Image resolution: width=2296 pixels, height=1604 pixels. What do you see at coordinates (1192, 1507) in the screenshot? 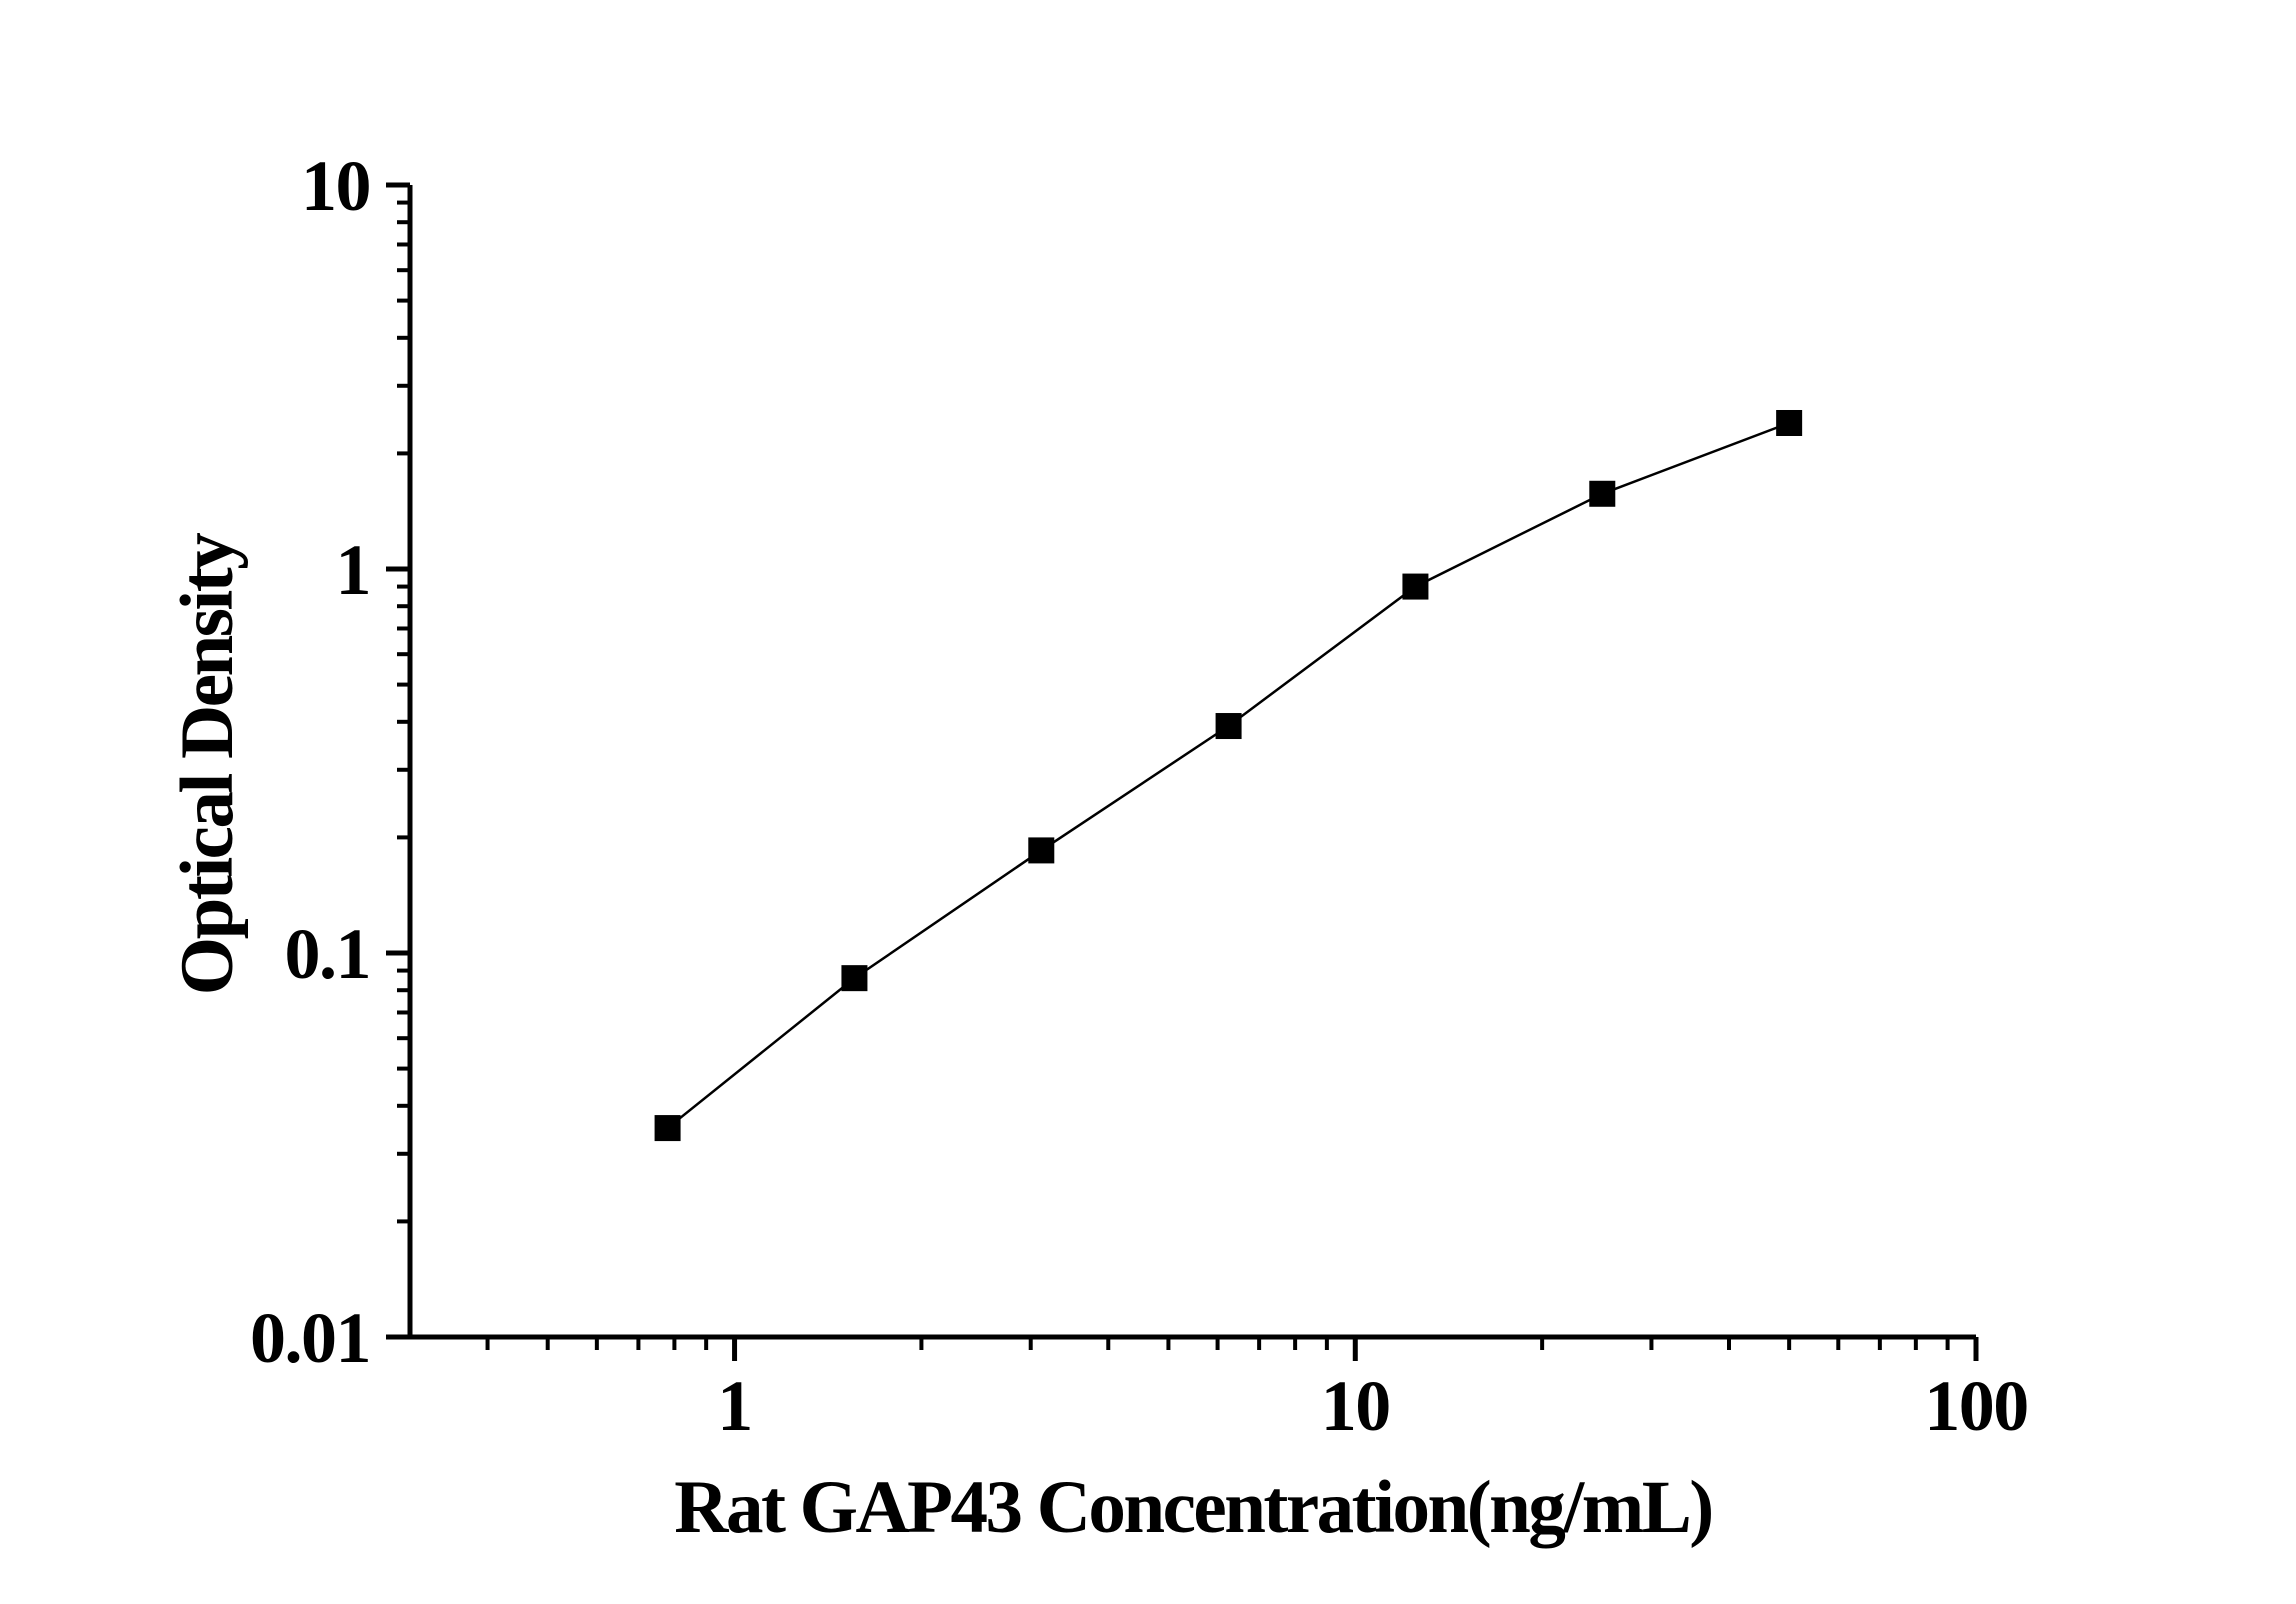
I see `x-axis-title: Rat GAP43 Concentration(ng/mL)` at bounding box center [1192, 1507].